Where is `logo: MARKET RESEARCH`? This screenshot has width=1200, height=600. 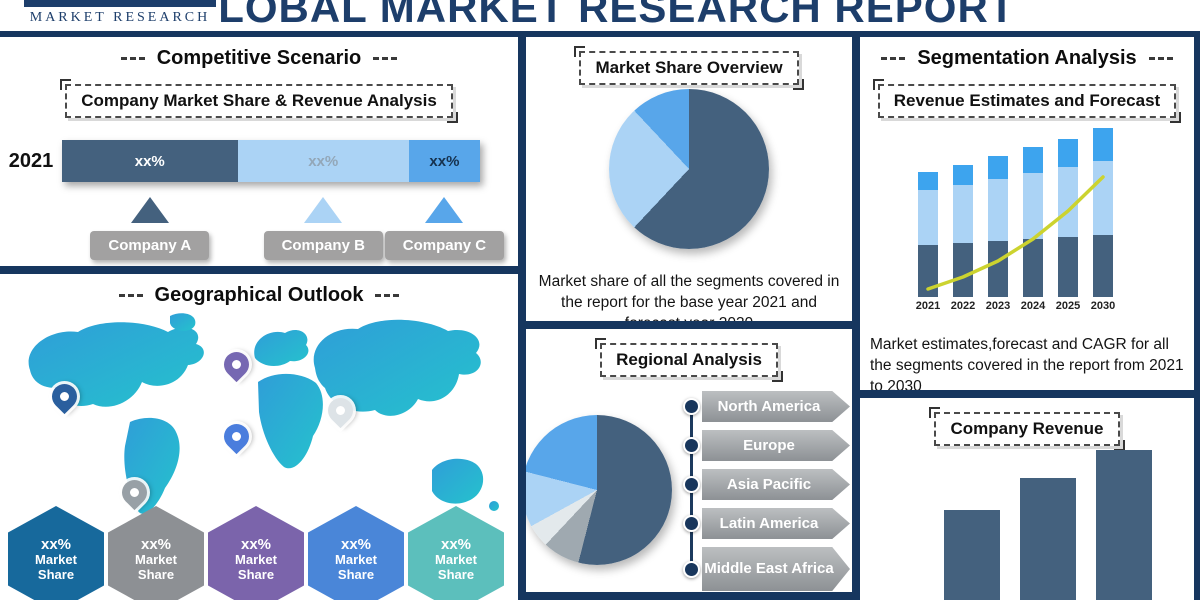 logo: MARKET RESEARCH is located at coordinates (120, 15).